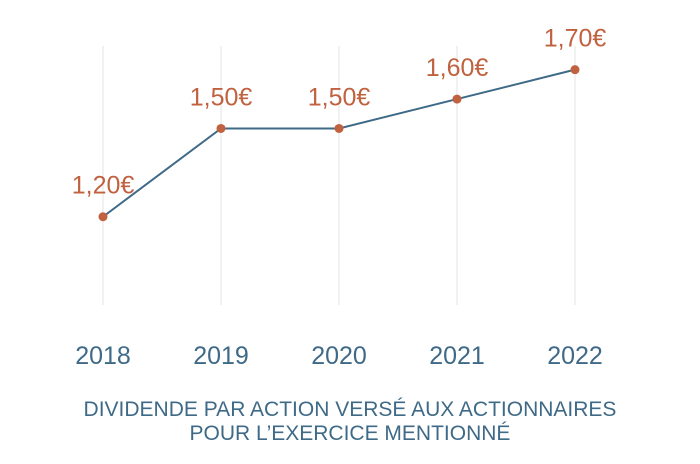 The height and width of the screenshot is (464, 700). Describe the element at coordinates (221, 128) in the screenshot. I see `data-point-2019` at that location.